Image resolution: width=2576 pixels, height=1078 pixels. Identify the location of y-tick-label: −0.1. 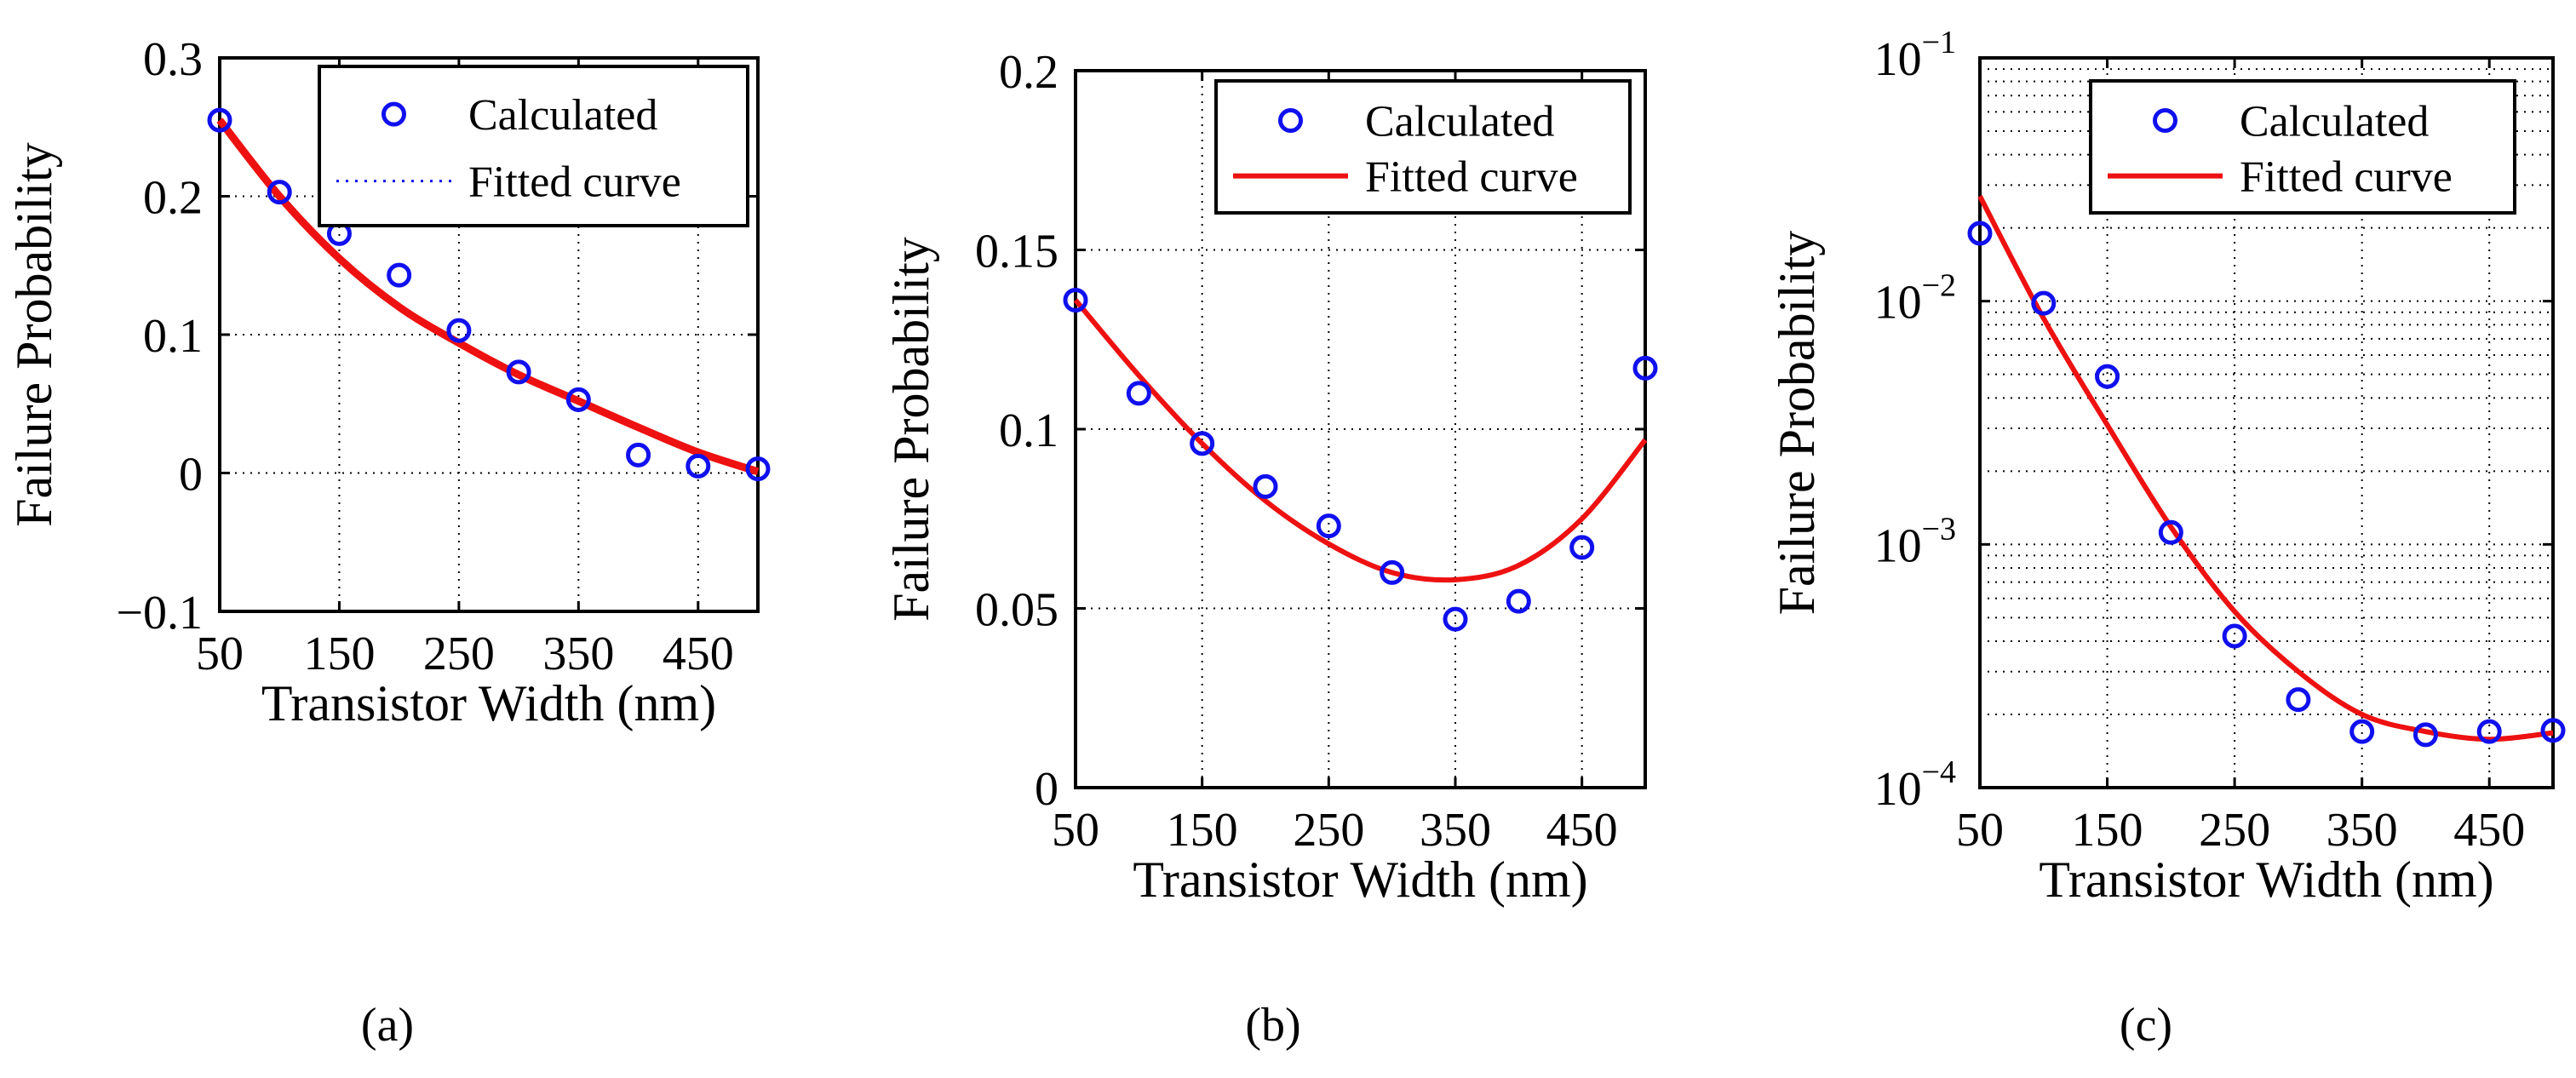
(159, 613).